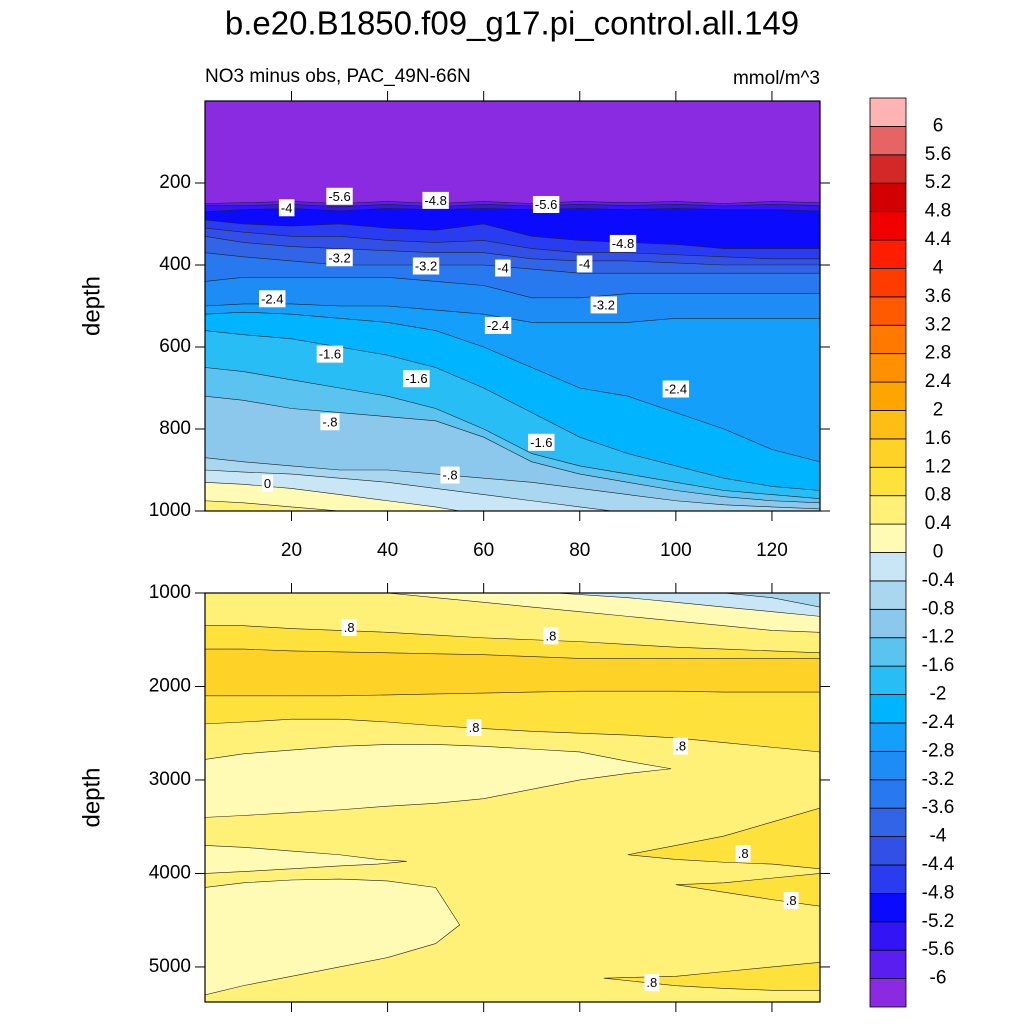 The image size is (1024, 1024). I want to click on colorbar-label: 5.2, so click(938, 182).